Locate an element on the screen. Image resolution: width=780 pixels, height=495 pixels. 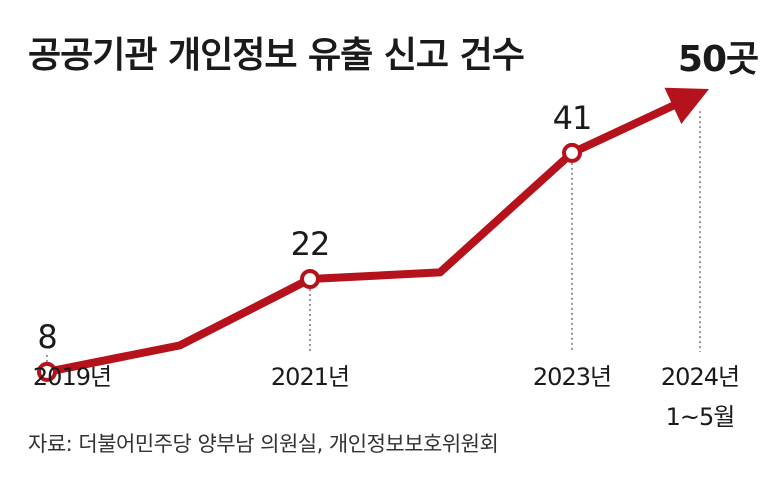
x-tick-label: 2024년 is located at coordinates (700, 377).